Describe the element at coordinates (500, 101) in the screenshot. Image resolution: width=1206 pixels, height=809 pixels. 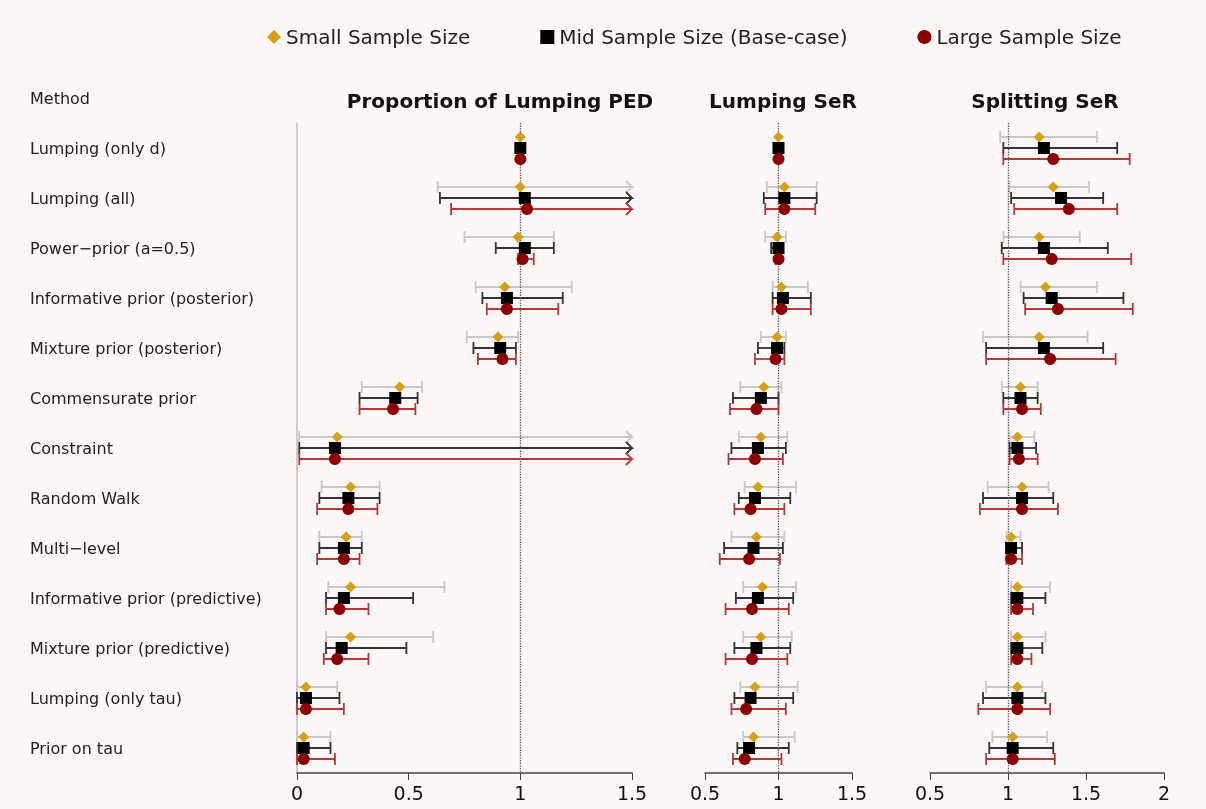
I see `chart-title: Proportion of Lumping PED` at that location.